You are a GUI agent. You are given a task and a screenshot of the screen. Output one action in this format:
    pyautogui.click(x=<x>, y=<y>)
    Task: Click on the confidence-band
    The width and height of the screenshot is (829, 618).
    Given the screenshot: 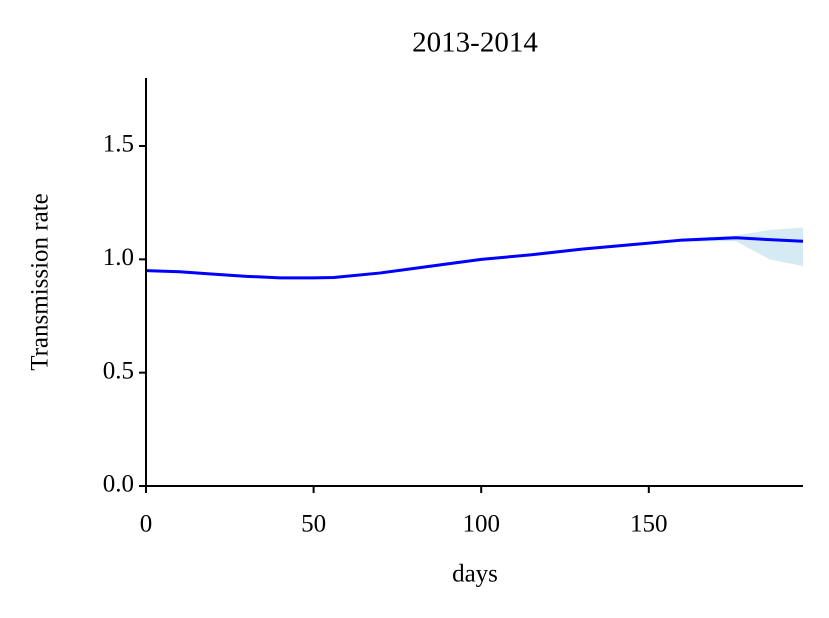 What is the action you would take?
    pyautogui.click(x=474, y=253)
    